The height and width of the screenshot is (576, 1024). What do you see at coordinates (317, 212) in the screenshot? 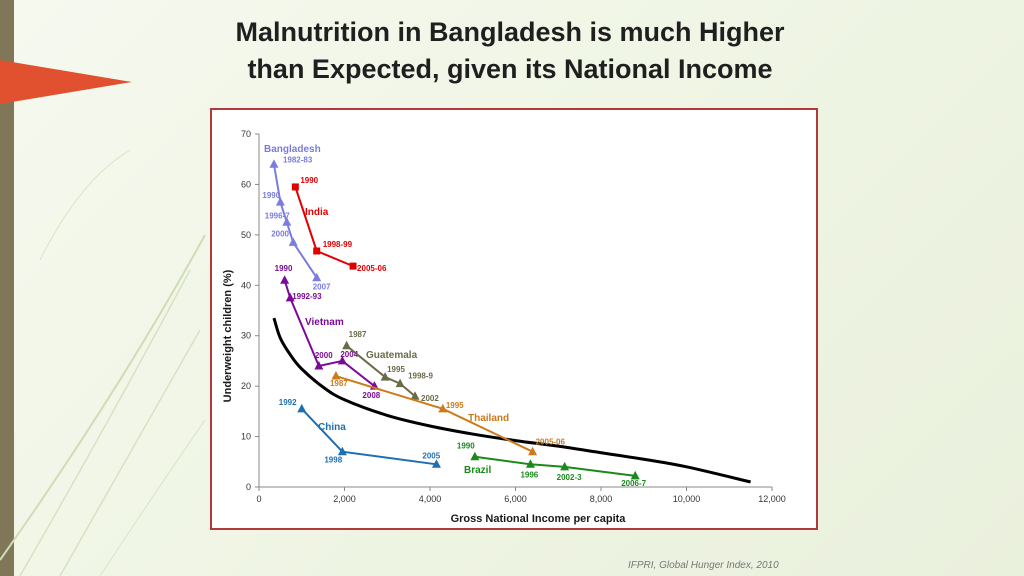
I see `series-name-india: India` at bounding box center [317, 212].